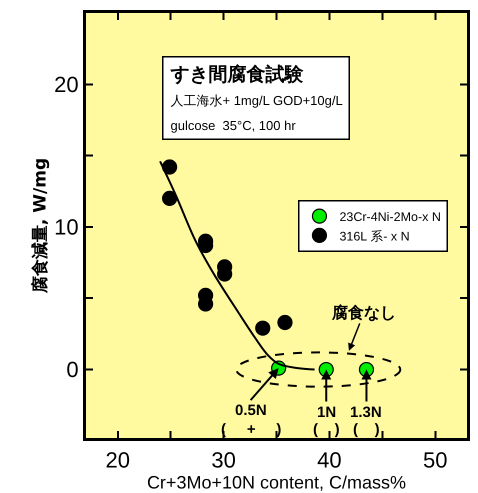  Describe the element at coordinates (66, 227) in the screenshot. I see `y-tick-label: 10` at that location.